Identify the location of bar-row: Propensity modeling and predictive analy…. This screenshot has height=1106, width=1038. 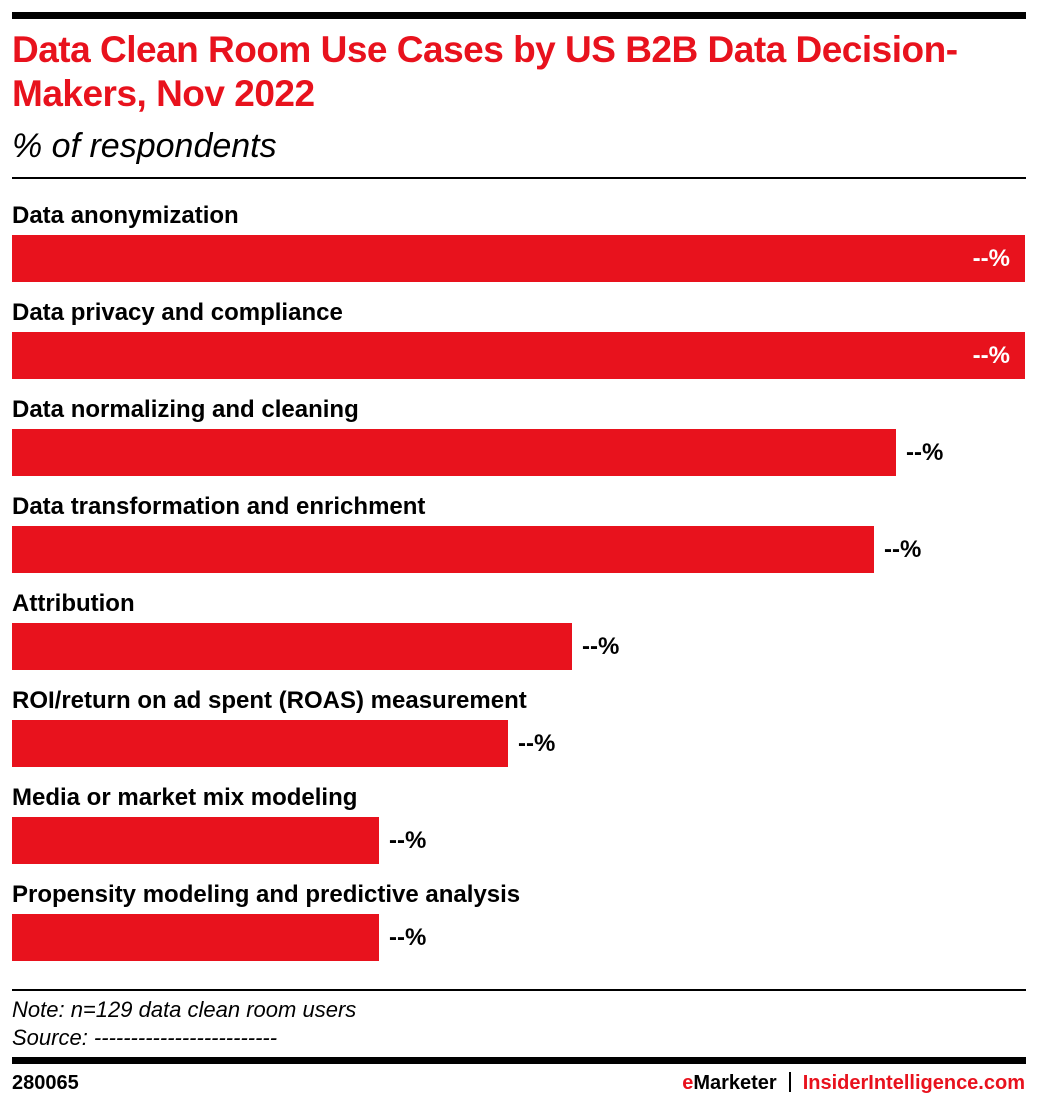
(519, 925).